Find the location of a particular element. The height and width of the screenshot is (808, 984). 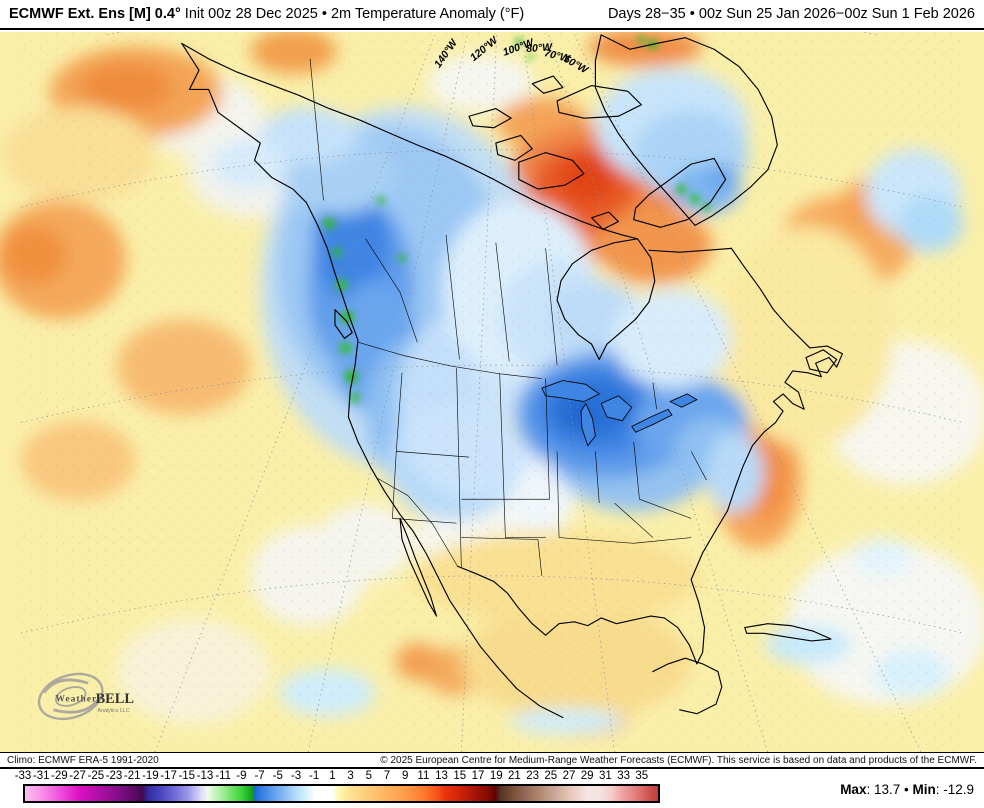

colorbar-tick-label: -9 is located at coordinates (241, 776).